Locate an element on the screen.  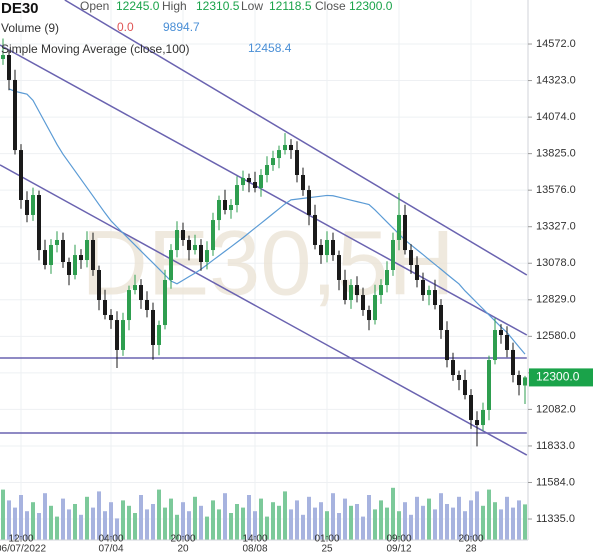
x-tick-date: 20 is located at coordinates (183, 549).